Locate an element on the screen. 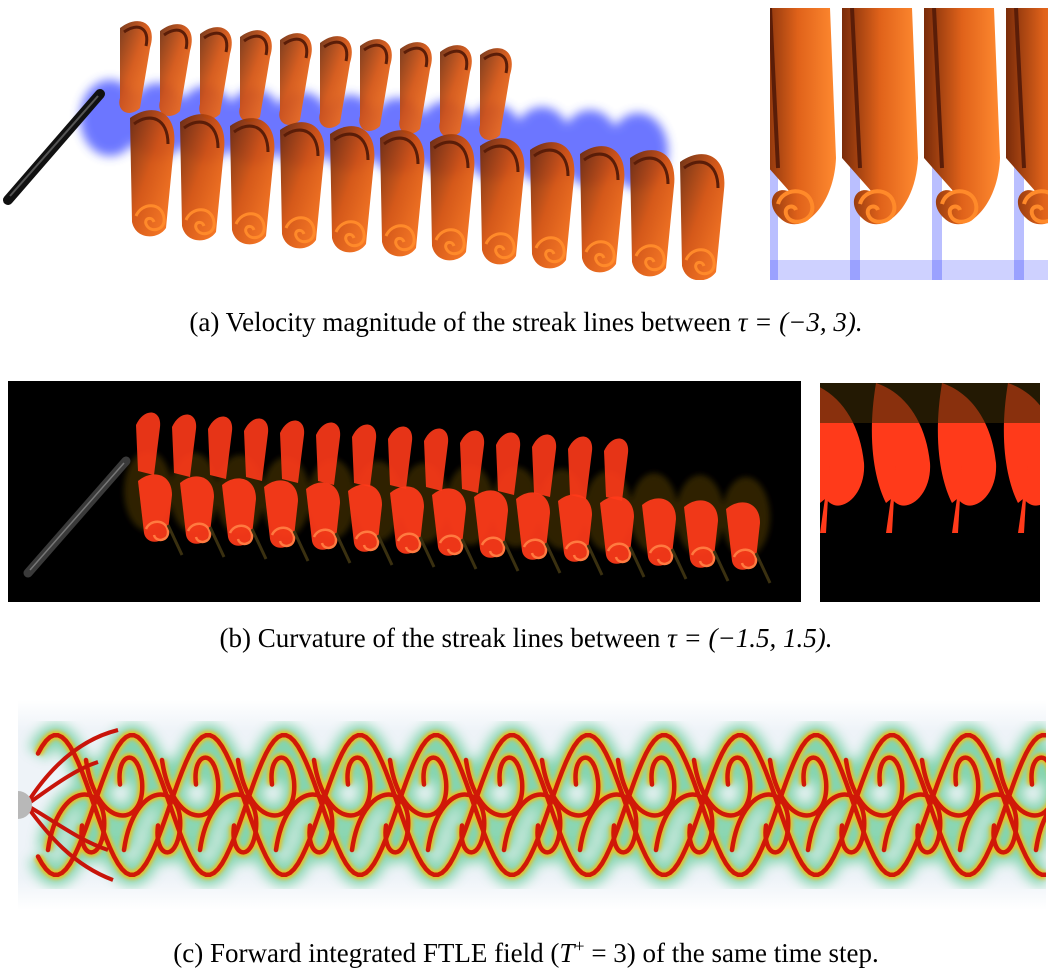 This screenshot has height=970, width=1052. curvature-closeup-render is located at coordinates (930, 492).